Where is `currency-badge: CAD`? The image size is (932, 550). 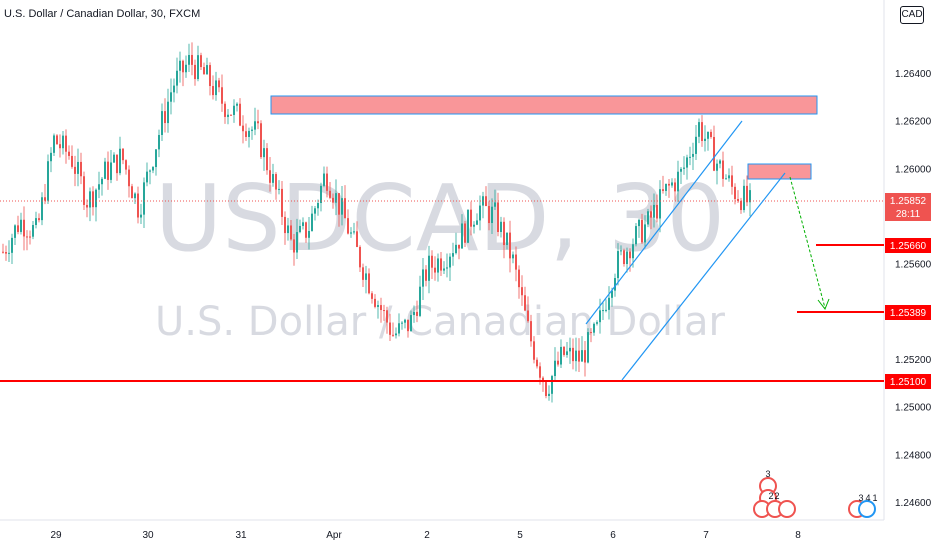
currency-badge: CAD is located at coordinates (912, 15).